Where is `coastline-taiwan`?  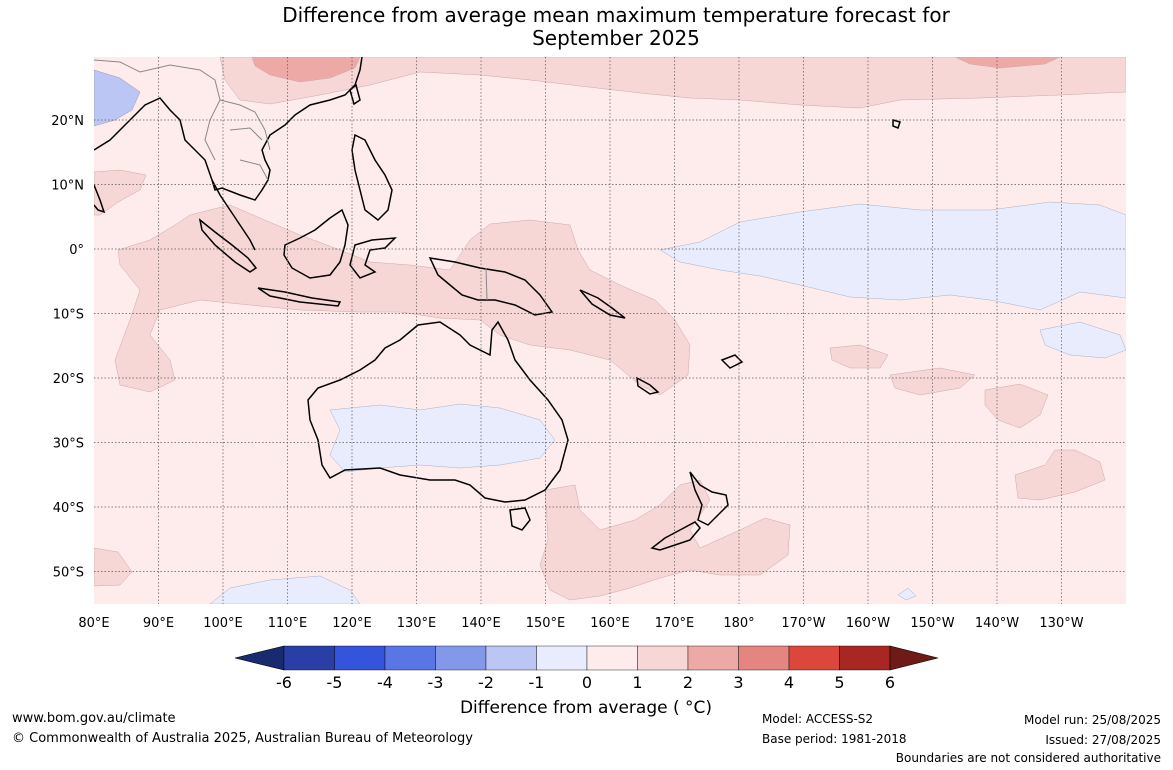 coastline-taiwan is located at coordinates (355, 94).